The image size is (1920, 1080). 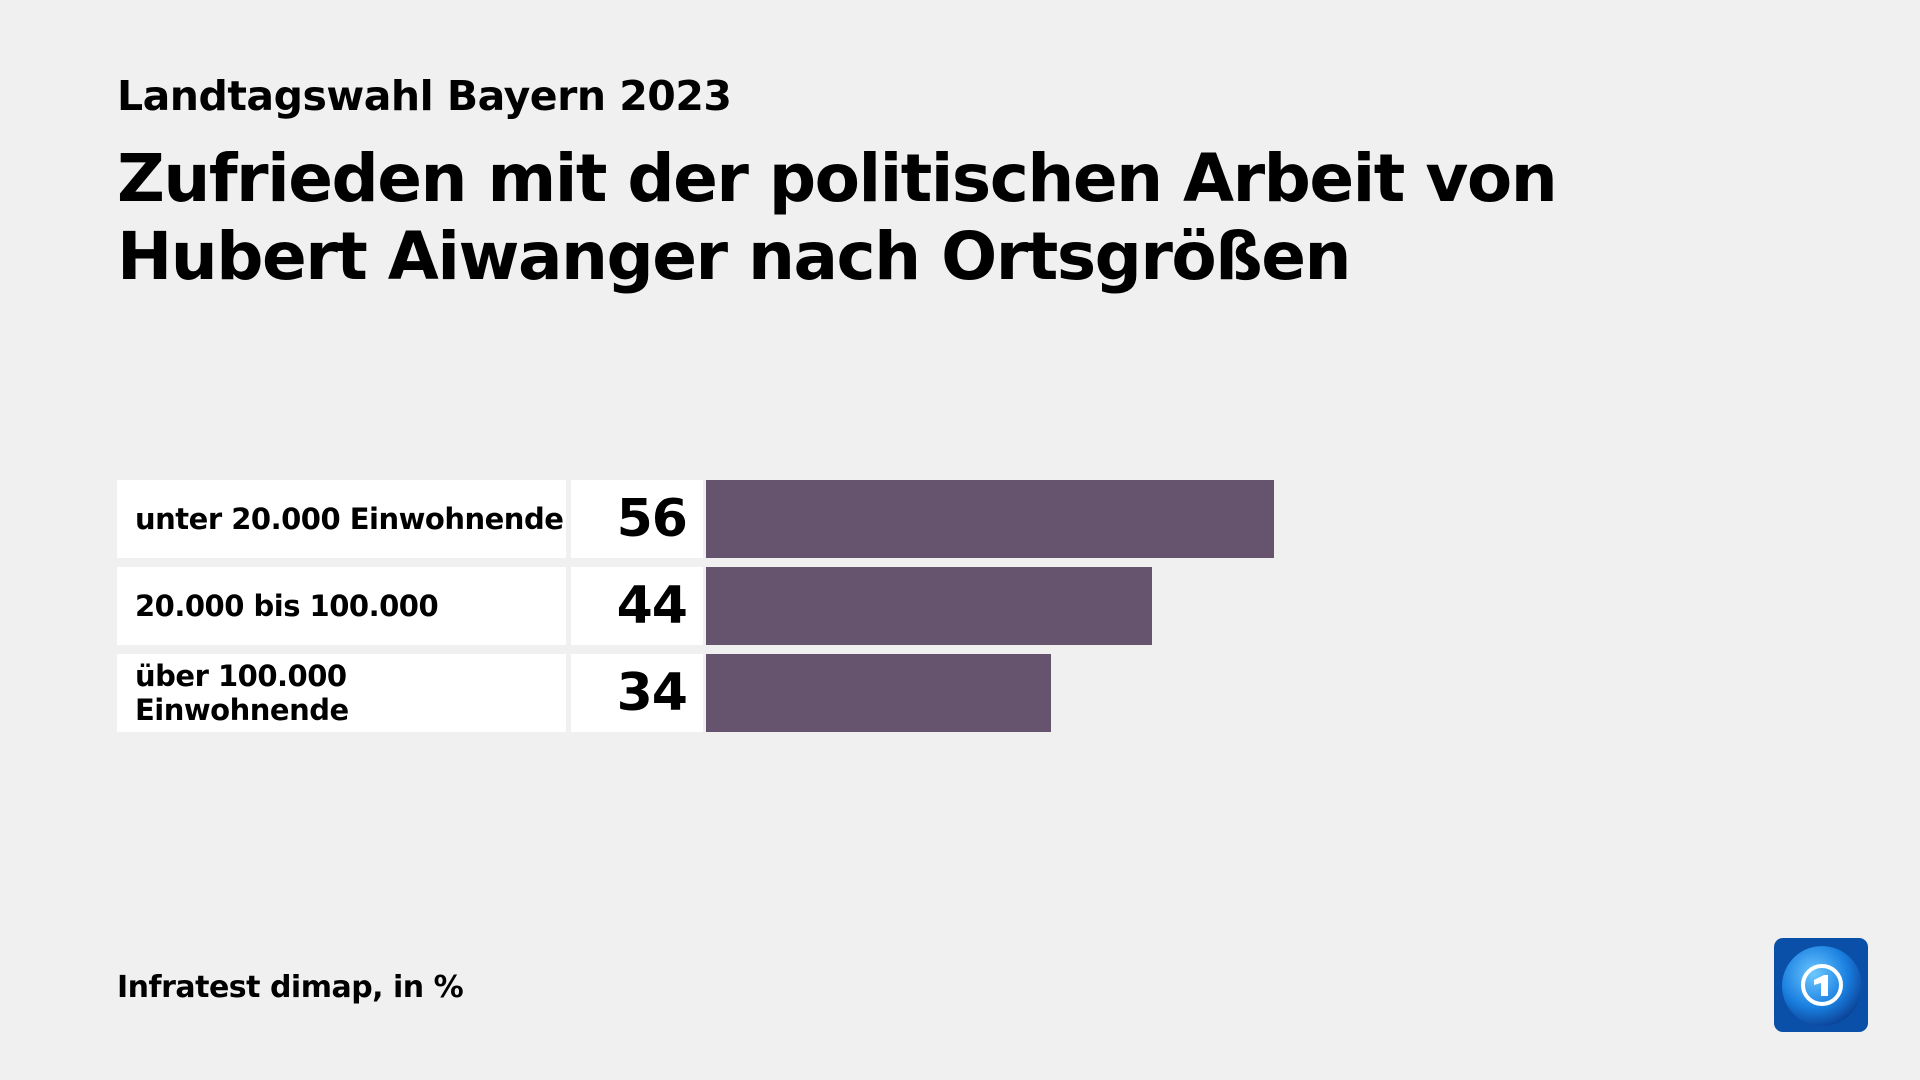 What do you see at coordinates (637, 693) in the screenshot?
I see `data-label: 34` at bounding box center [637, 693].